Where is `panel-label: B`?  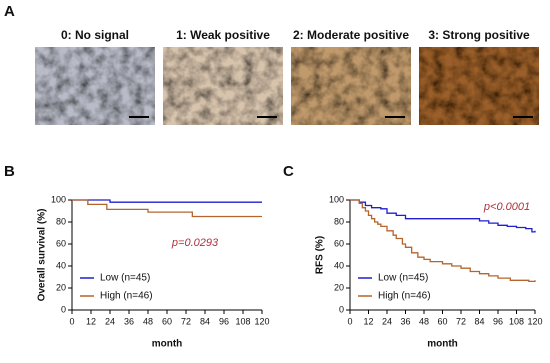
panel-label: B is located at coordinates (9, 171).